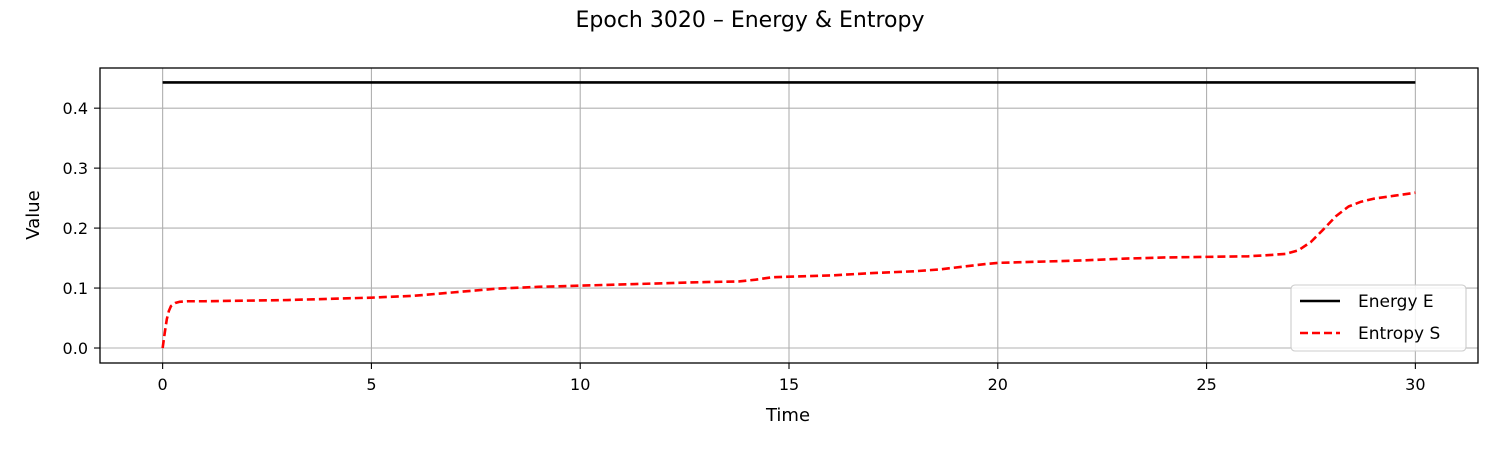 The height and width of the screenshot is (454, 1500). I want to click on y-tick-label: 0.4, so click(75, 108).